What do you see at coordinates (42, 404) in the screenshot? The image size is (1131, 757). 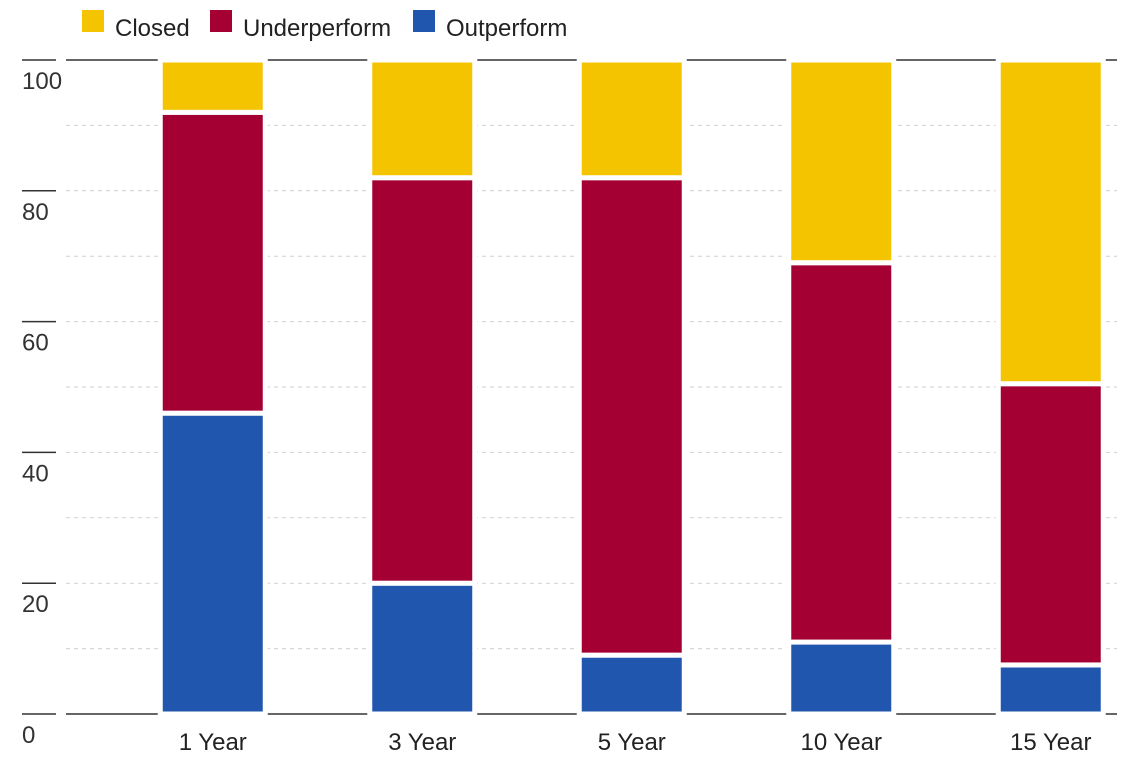 I see `y-axis: 0 20 40 60 80 100` at bounding box center [42, 404].